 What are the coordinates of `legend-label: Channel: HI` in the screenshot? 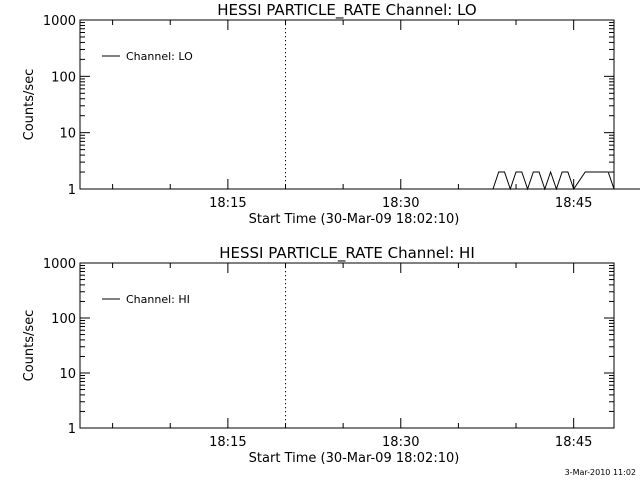 It's located at (158, 299).